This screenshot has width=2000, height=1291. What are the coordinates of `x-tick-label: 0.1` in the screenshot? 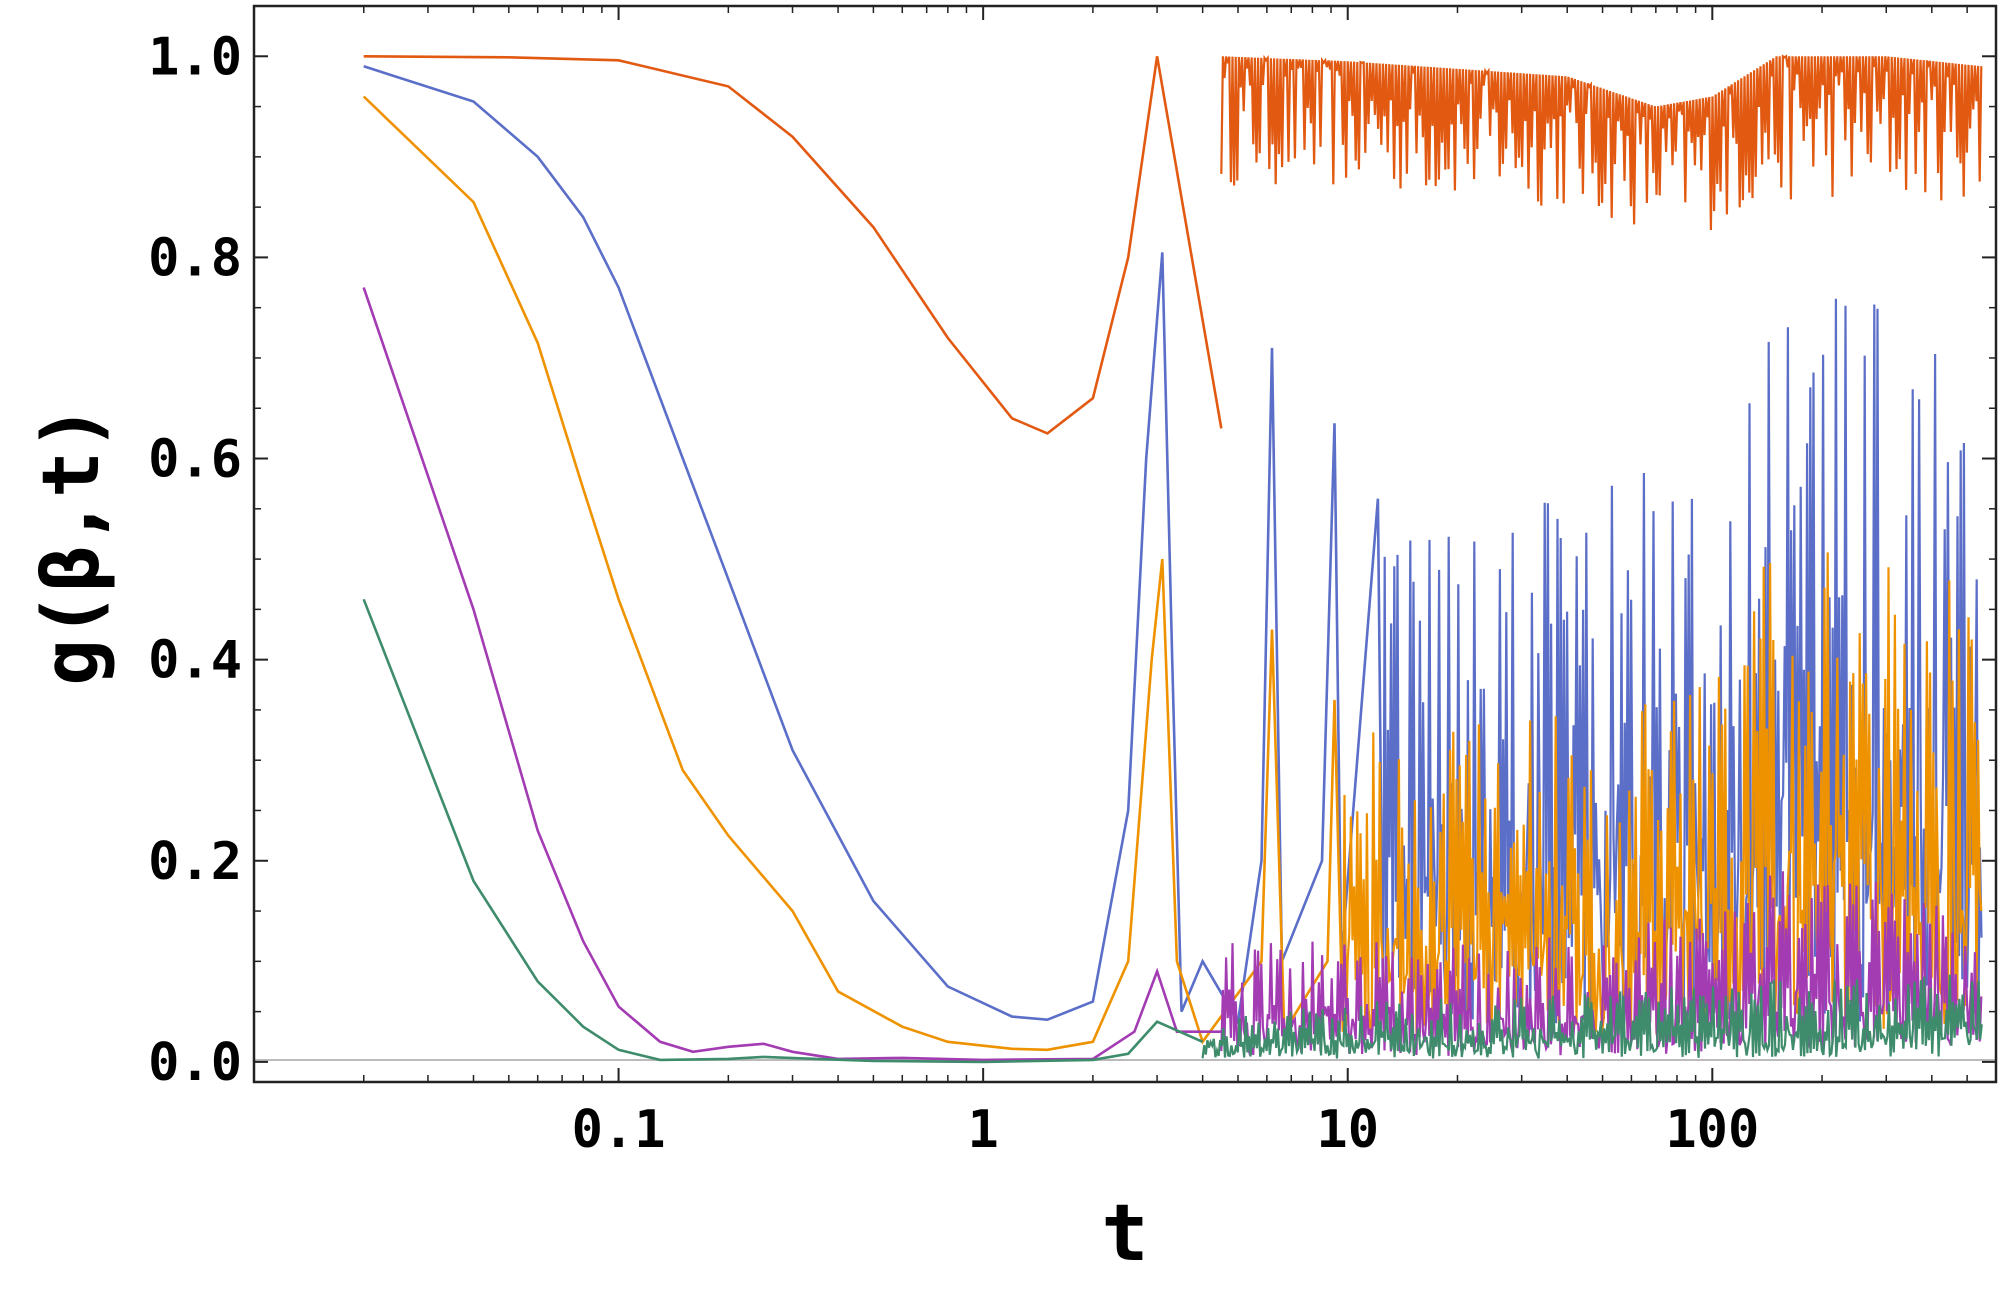 It's located at (619, 1130).